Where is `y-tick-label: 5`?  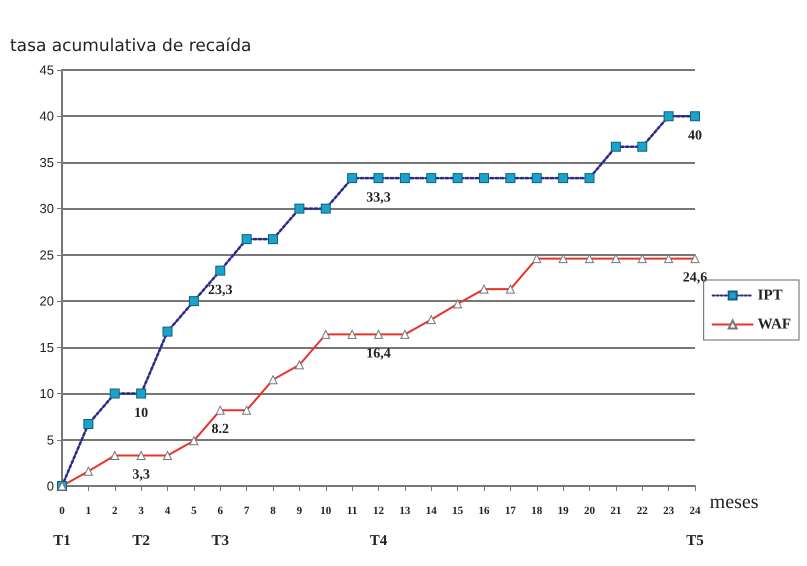
y-tick-label: 5 is located at coordinates (50, 440).